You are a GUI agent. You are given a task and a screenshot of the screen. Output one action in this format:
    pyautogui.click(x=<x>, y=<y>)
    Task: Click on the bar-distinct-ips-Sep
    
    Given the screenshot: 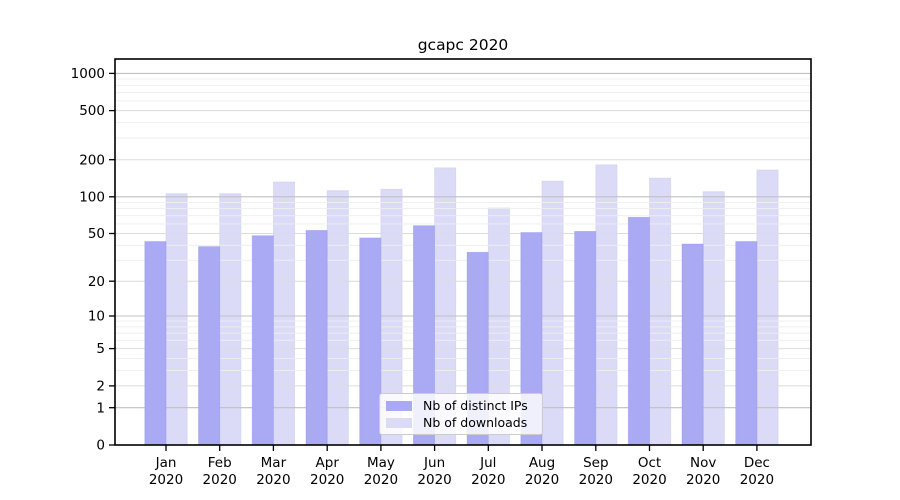 What is the action you would take?
    pyautogui.click(x=585, y=338)
    